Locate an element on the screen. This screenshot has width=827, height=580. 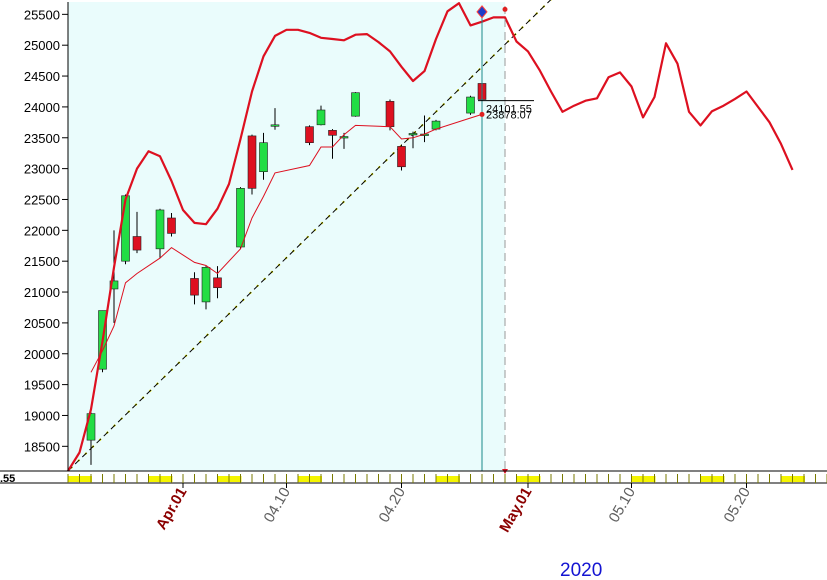
y-tick-label: 21500 is located at coordinates (42, 261).